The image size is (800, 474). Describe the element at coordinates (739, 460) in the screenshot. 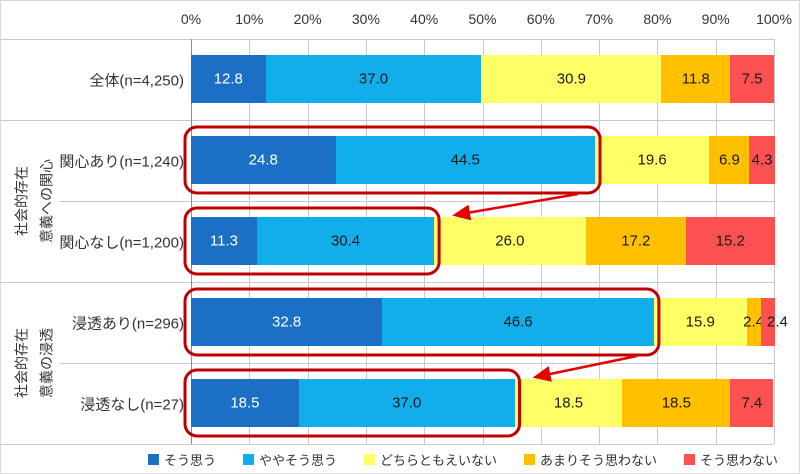

I see `legend-label: そう思わない` at that location.